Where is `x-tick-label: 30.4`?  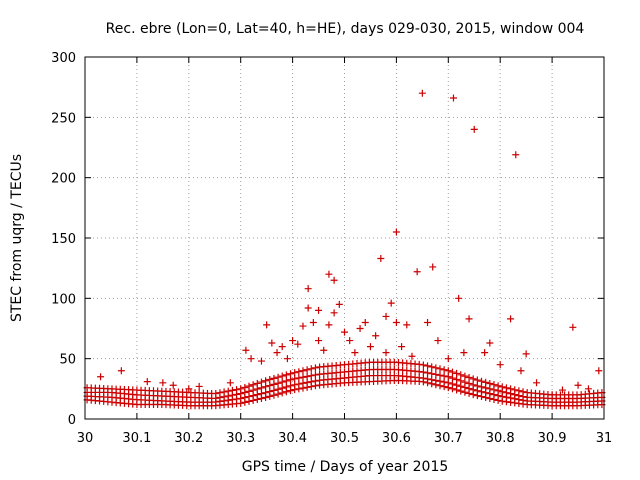 x-tick-label: 30.4 is located at coordinates (292, 438).